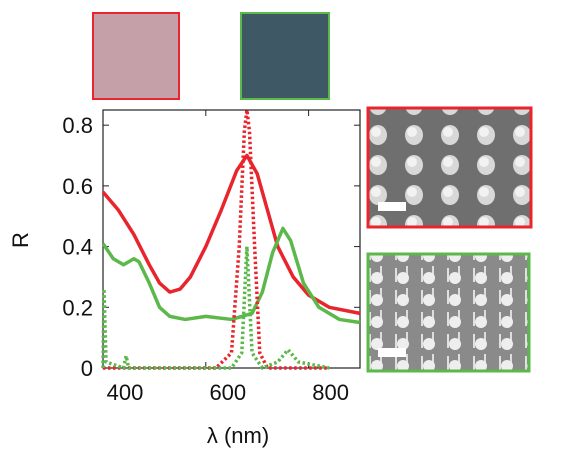  I want to click on green-sample-swatch, so click(285, 56).